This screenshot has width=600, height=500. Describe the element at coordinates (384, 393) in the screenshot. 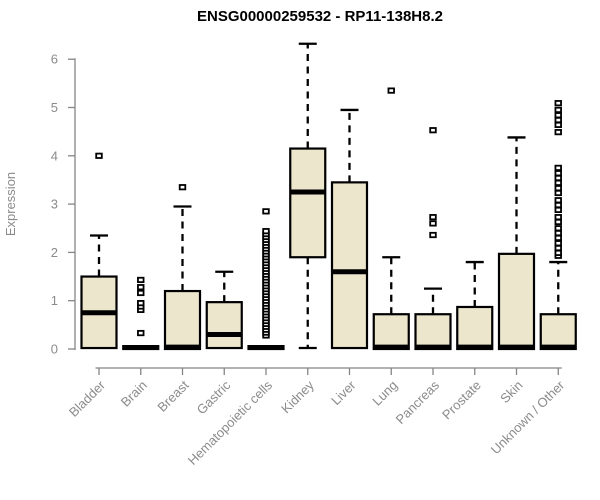

I see `x-tick-label: Lung` at that location.